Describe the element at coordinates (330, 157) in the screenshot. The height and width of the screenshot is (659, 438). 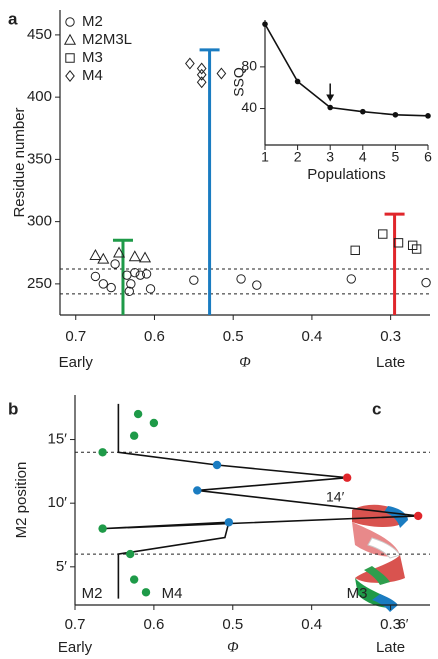
I see `x-tick-label: 3` at that location.